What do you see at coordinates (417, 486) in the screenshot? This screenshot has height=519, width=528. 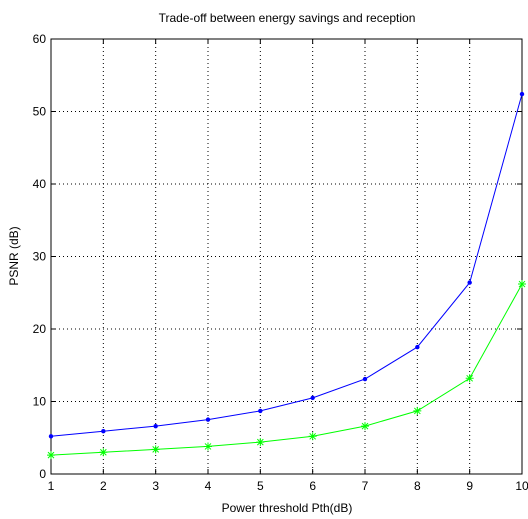 I see `x-tick-label-7: 8` at bounding box center [417, 486].